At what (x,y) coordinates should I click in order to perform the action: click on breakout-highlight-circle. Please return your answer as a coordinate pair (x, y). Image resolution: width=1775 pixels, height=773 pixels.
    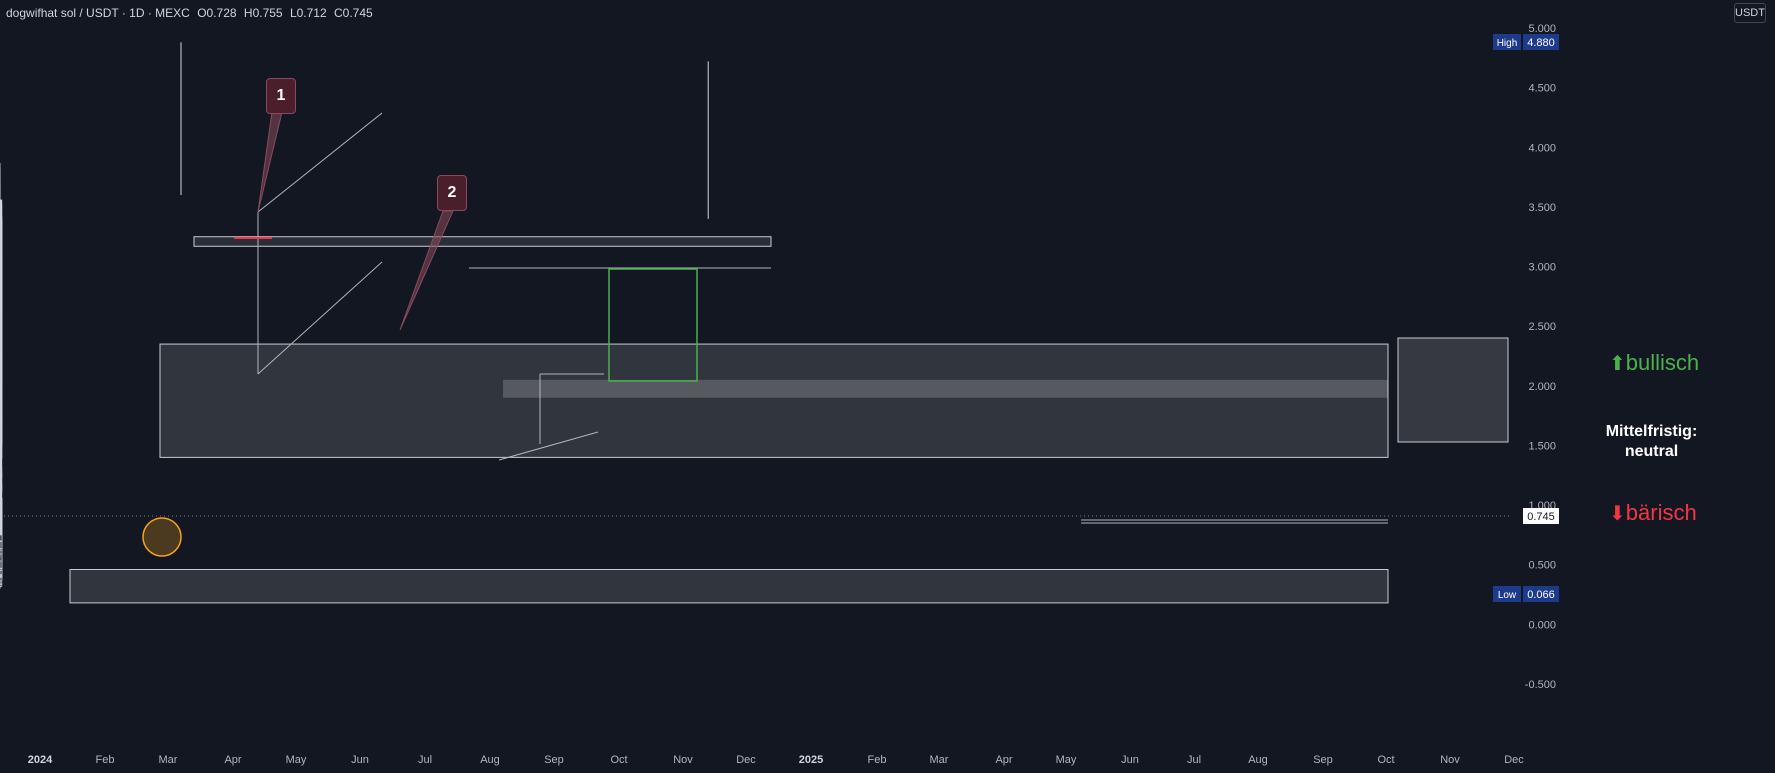
    Looking at the image, I should click on (162, 537).